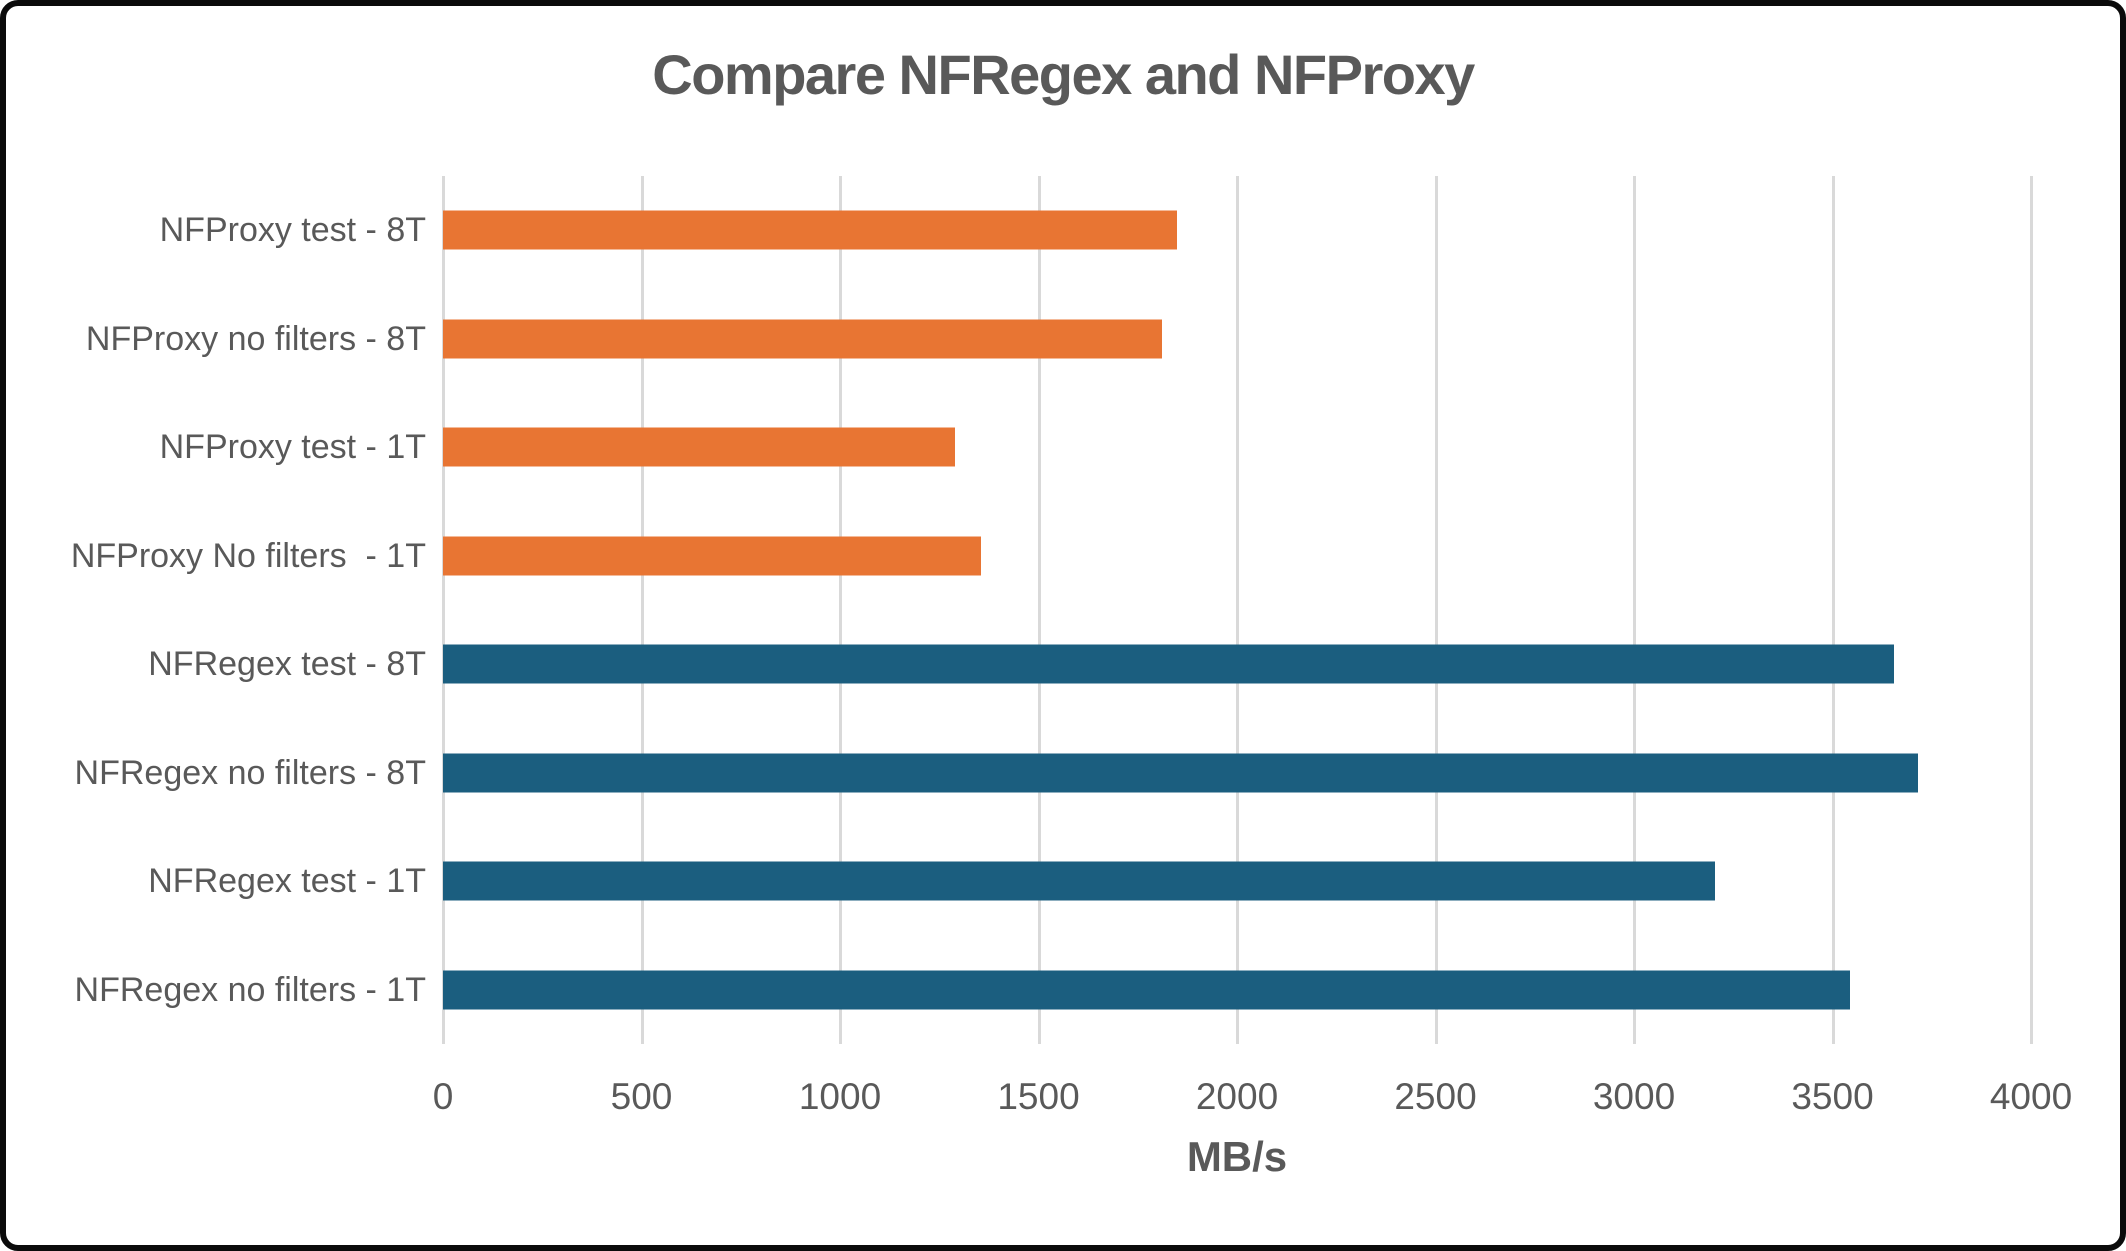 This screenshot has width=2126, height=1251. What do you see at coordinates (248, 555) in the screenshot?
I see `category-label: NFProxy No filters - 1T` at bounding box center [248, 555].